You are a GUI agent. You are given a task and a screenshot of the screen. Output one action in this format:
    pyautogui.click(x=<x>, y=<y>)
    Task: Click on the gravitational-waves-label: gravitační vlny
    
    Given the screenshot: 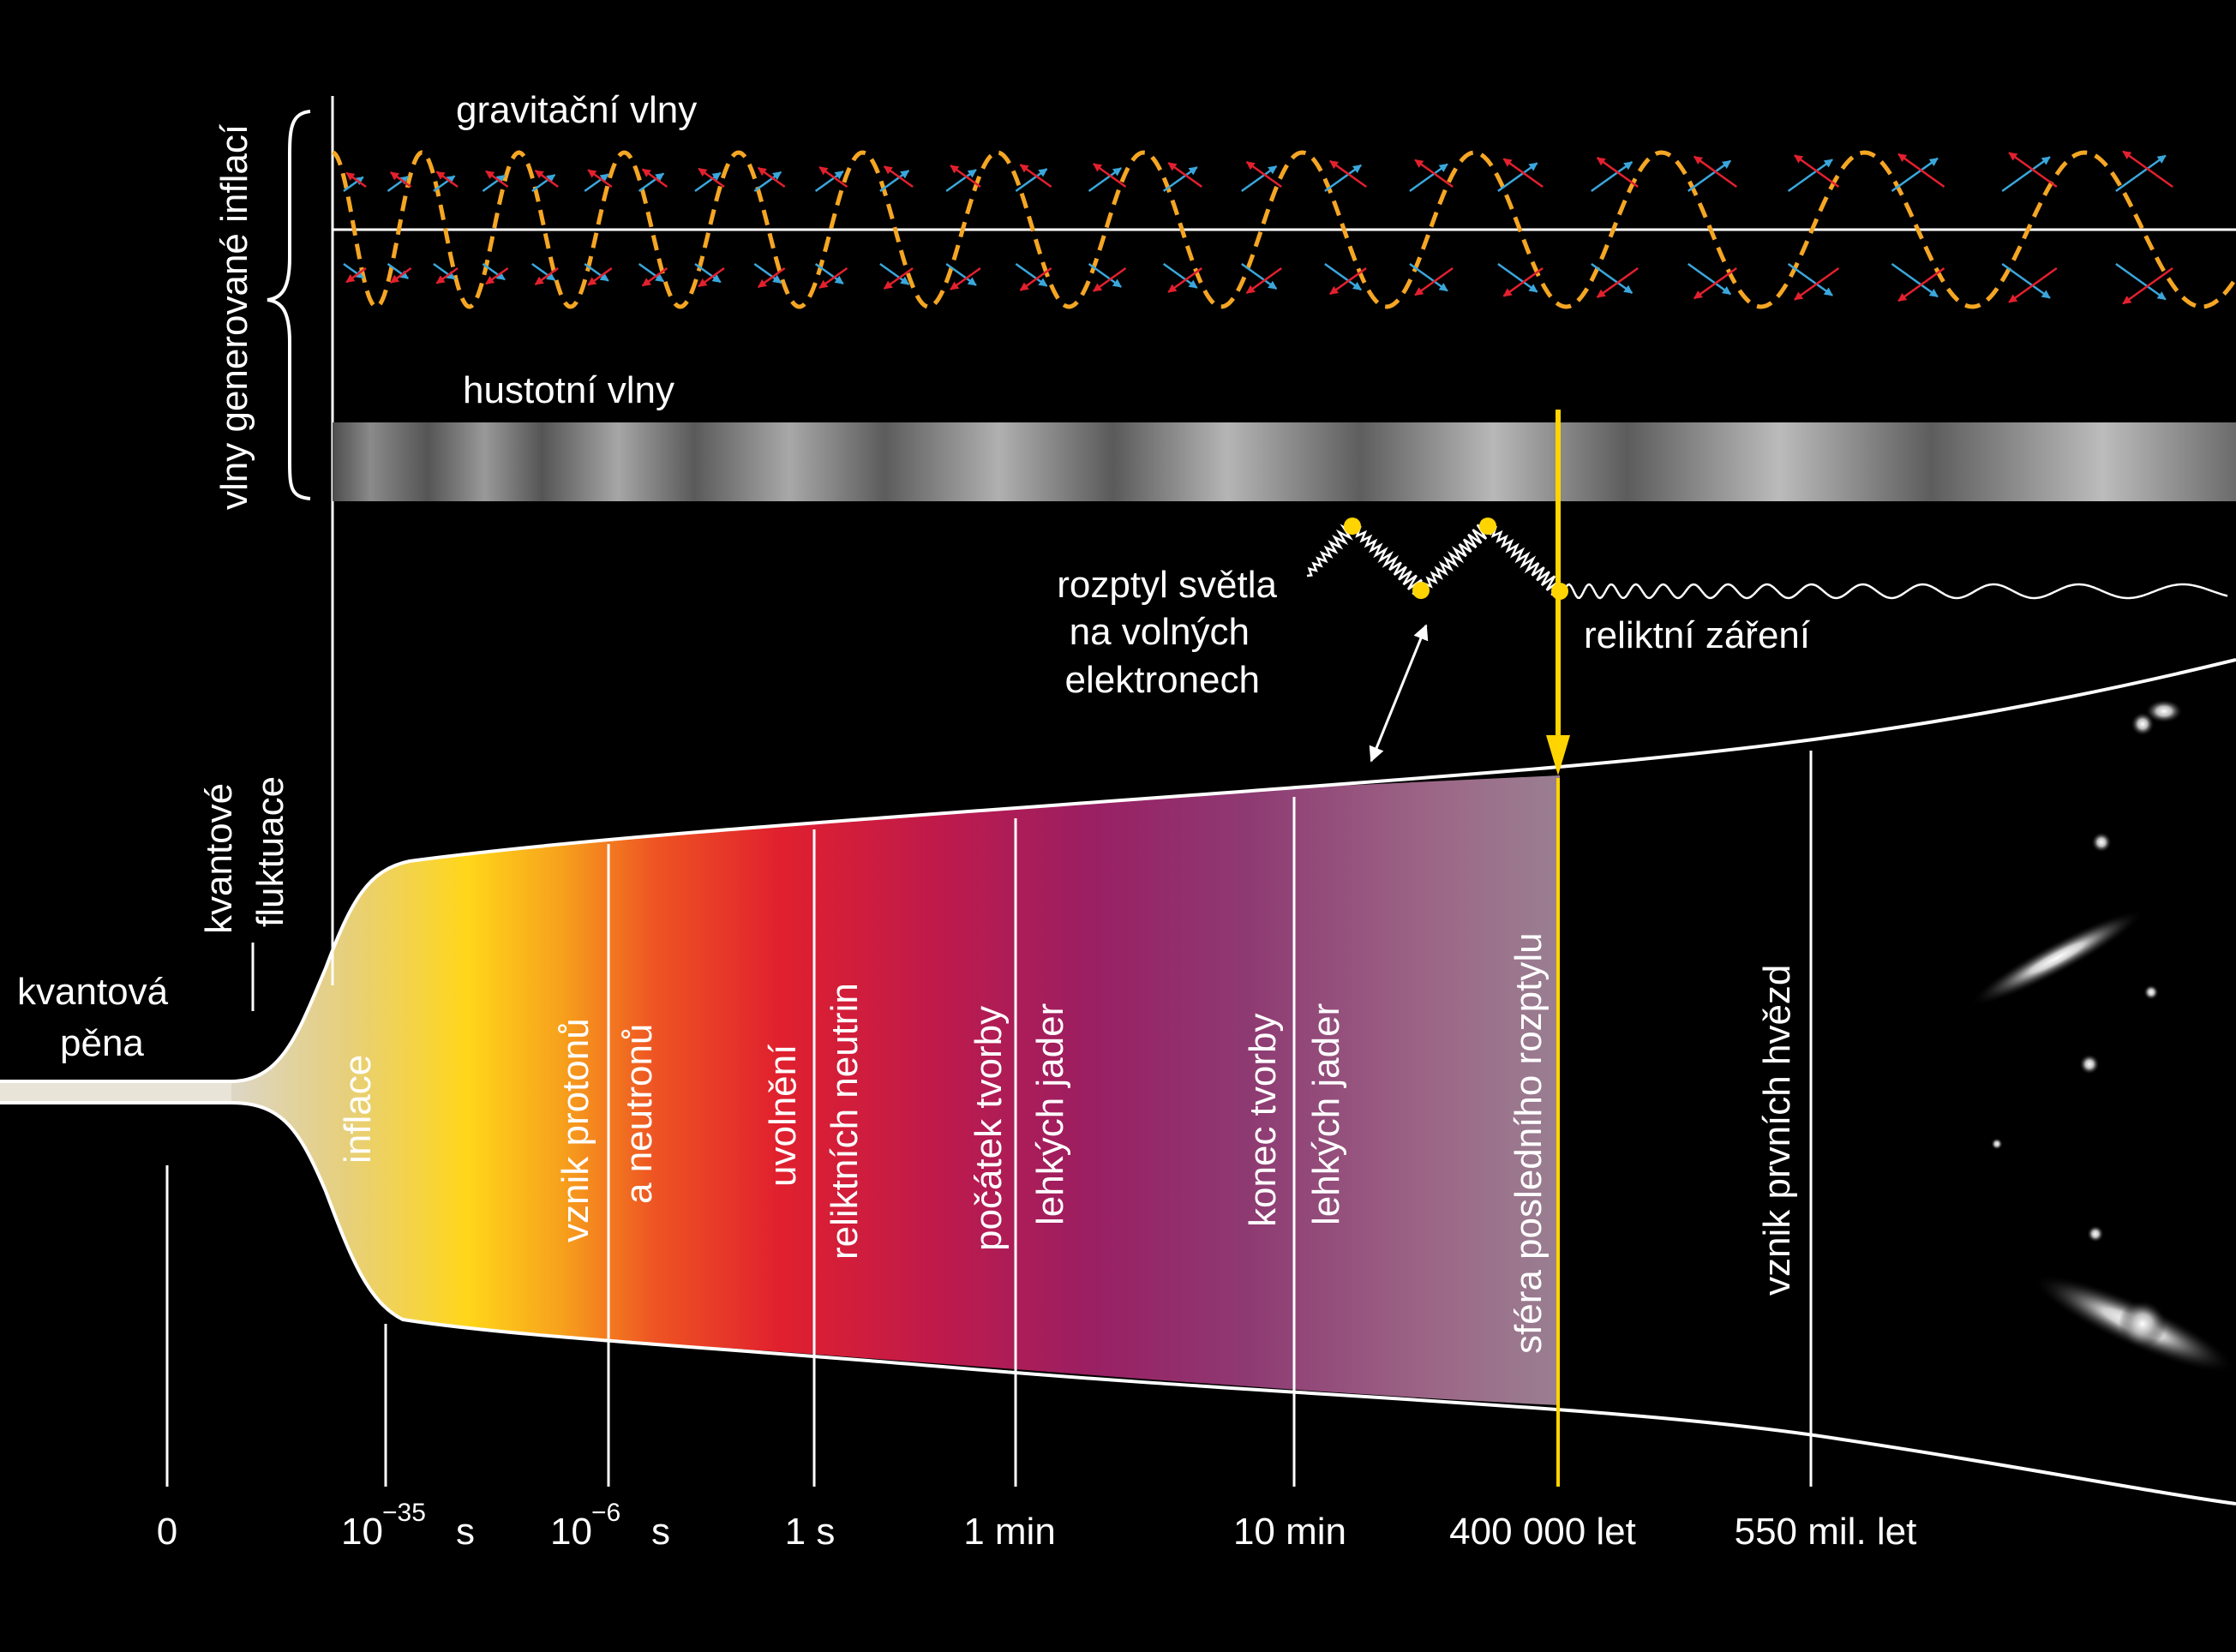 What is the action you would take?
    pyautogui.click(x=576, y=110)
    